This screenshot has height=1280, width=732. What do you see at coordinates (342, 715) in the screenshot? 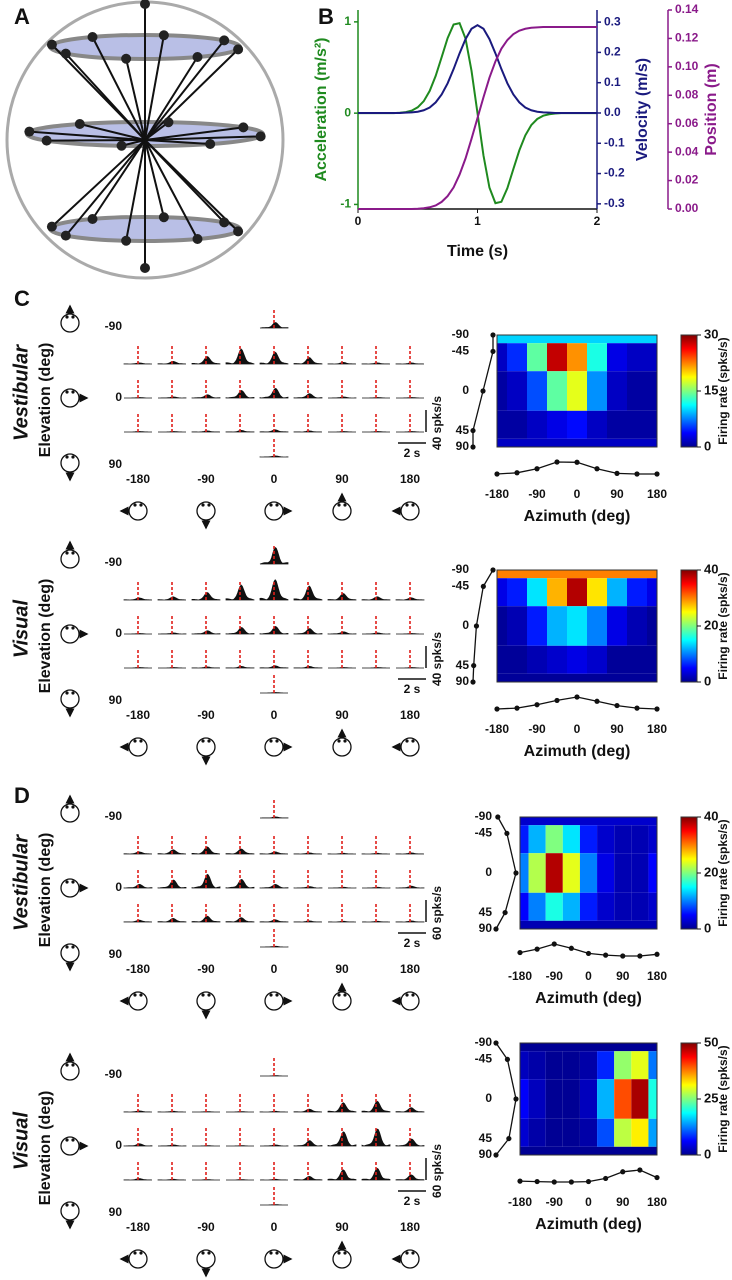
I see `azimuth-label: 90` at bounding box center [342, 715].